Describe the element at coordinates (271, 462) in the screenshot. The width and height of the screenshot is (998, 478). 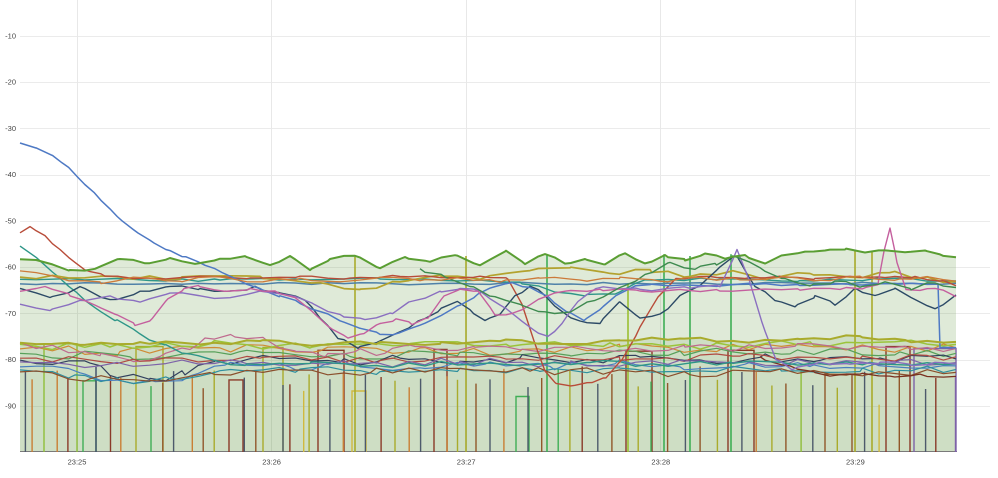
I see `svg-text: 23:26` at that location.